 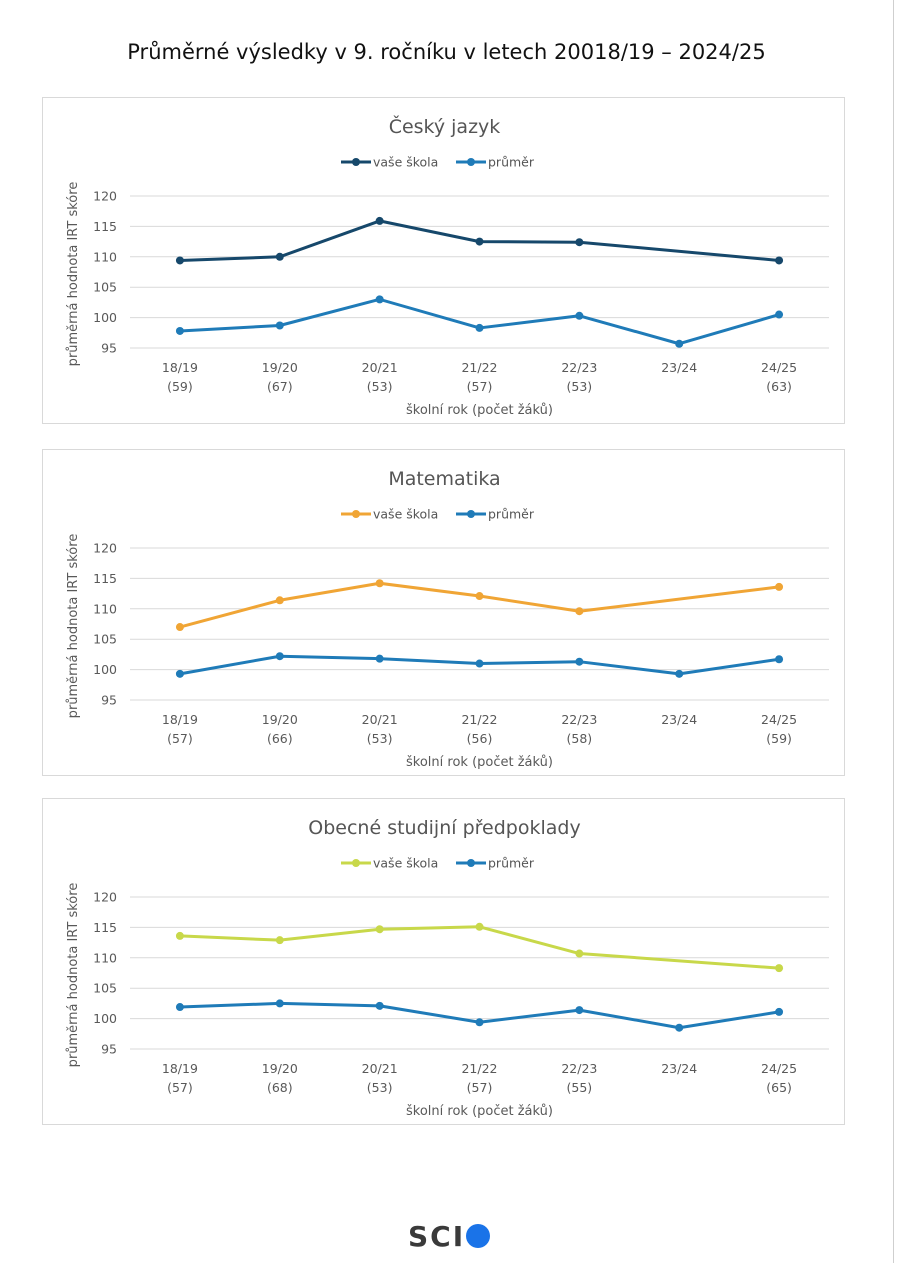 I want to click on x-tick-label: 21/22, so click(x=479, y=719).